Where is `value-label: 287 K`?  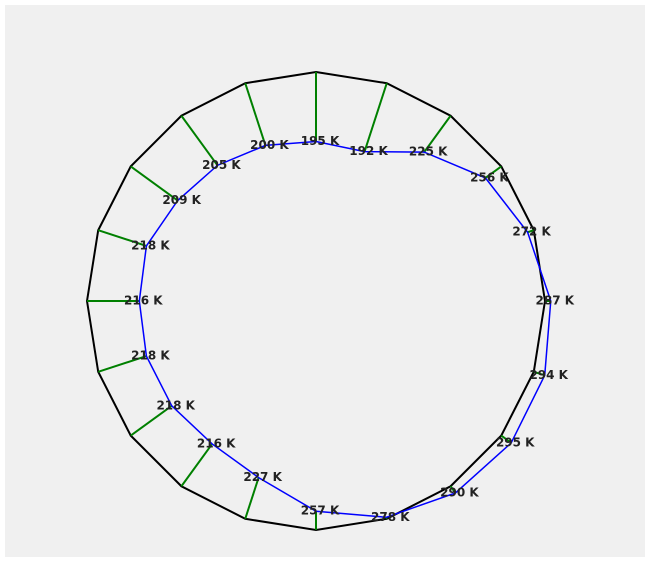 value-label: 287 K is located at coordinates (555, 301).